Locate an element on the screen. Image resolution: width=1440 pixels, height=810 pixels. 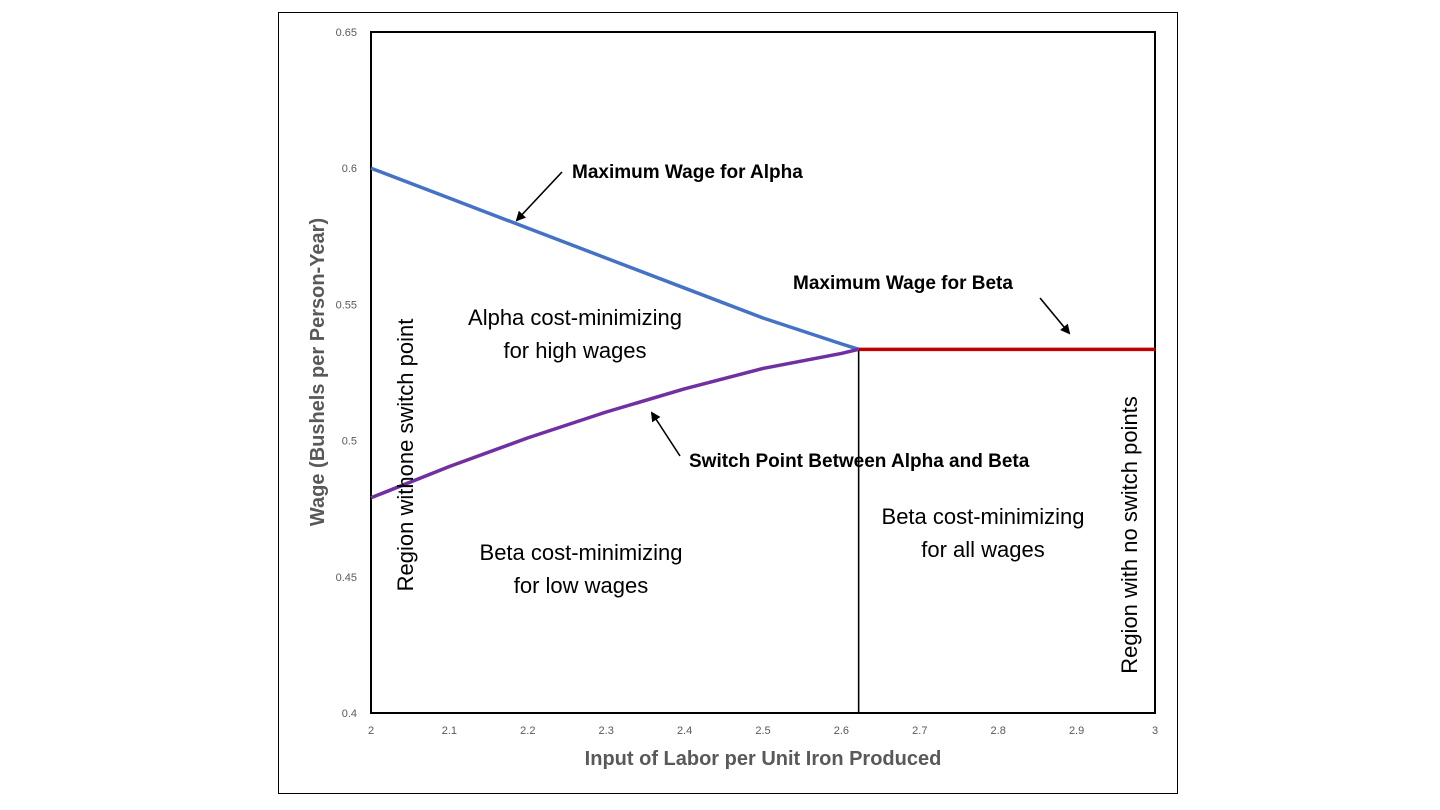
x-tick-label: 3 is located at coordinates (1155, 731).